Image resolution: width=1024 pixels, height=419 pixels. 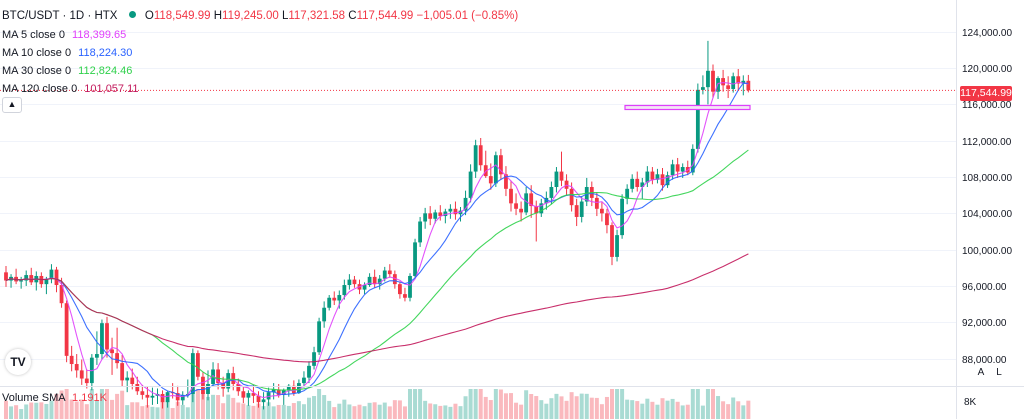 What do you see at coordinates (67, 53) in the screenshot?
I see `ma-legend-item: MA 10 close 0 118,224.30` at bounding box center [67, 53].